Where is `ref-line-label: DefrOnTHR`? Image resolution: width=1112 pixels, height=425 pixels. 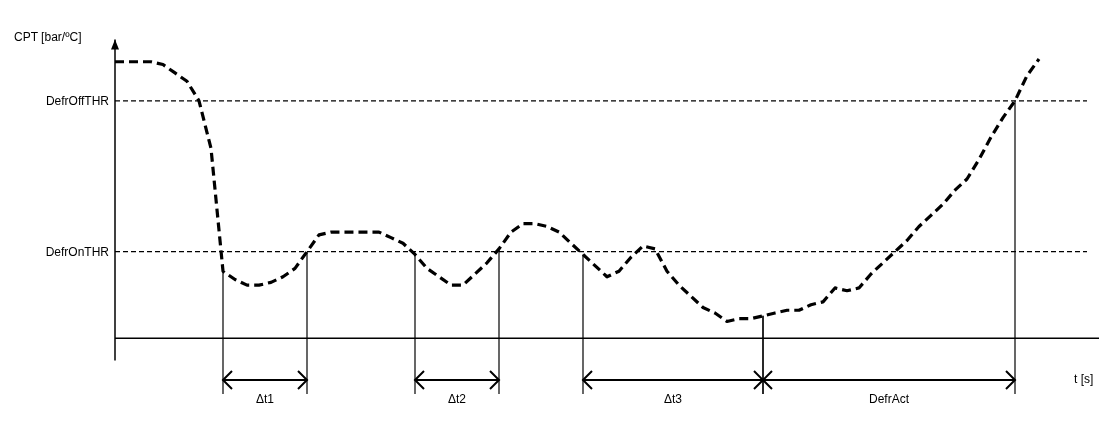 ref-line-label: DefrOnTHR is located at coordinates (77, 251).